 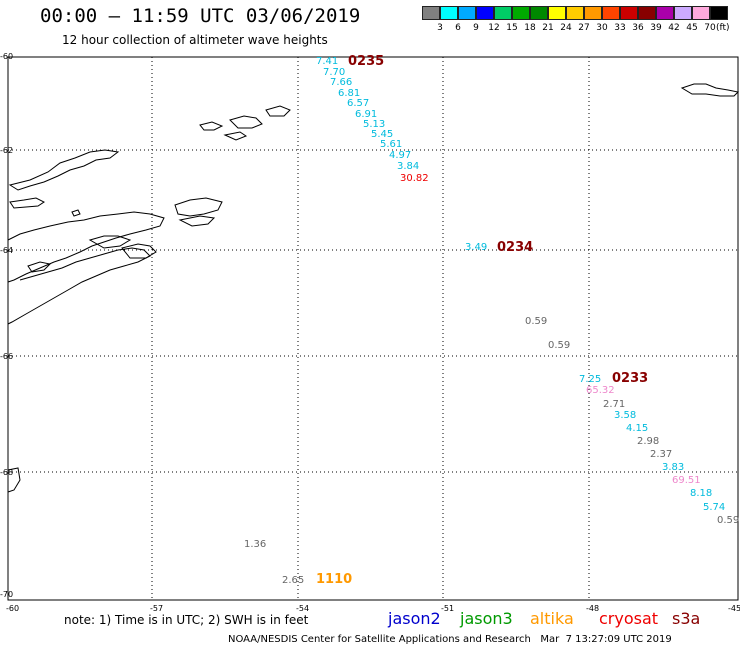 I want to click on swh-value: 30.82, so click(x=414, y=178).